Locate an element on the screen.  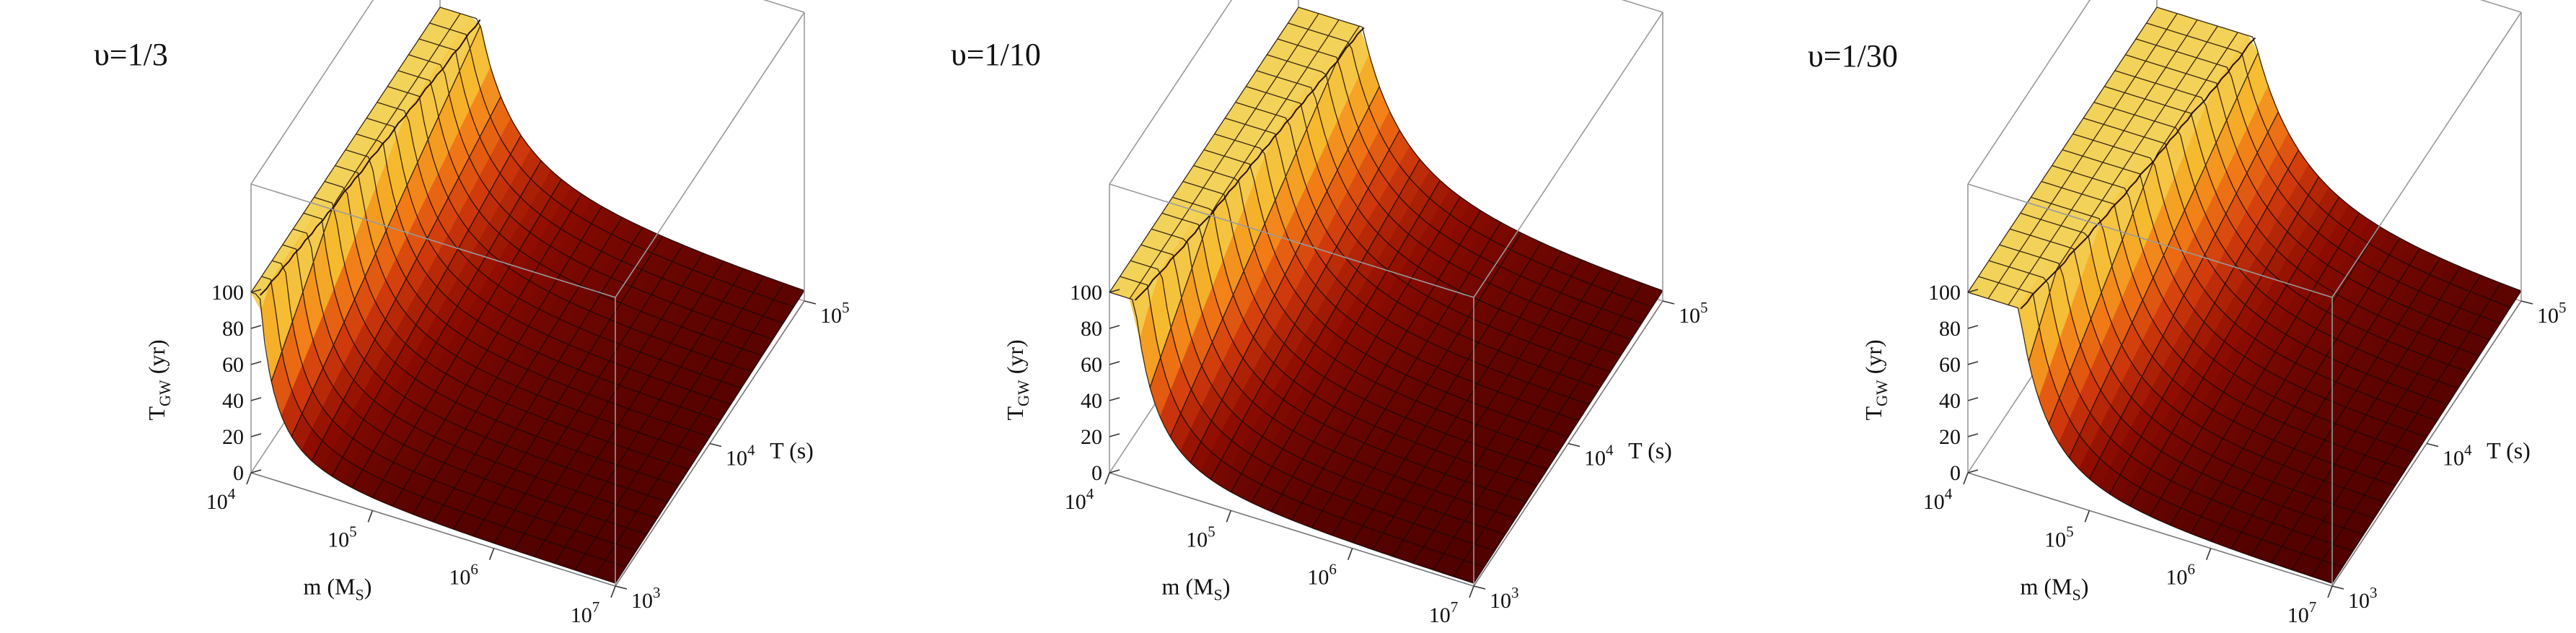
panel-title: υ=1/30 is located at coordinates (1853, 56).